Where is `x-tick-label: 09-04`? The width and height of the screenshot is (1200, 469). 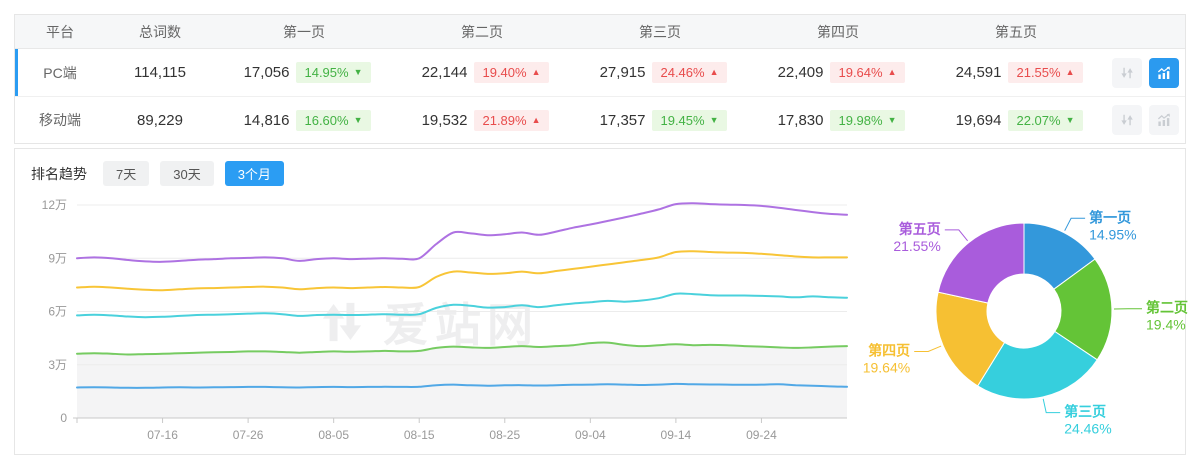
x-tick-label: 09-04 is located at coordinates (590, 435).